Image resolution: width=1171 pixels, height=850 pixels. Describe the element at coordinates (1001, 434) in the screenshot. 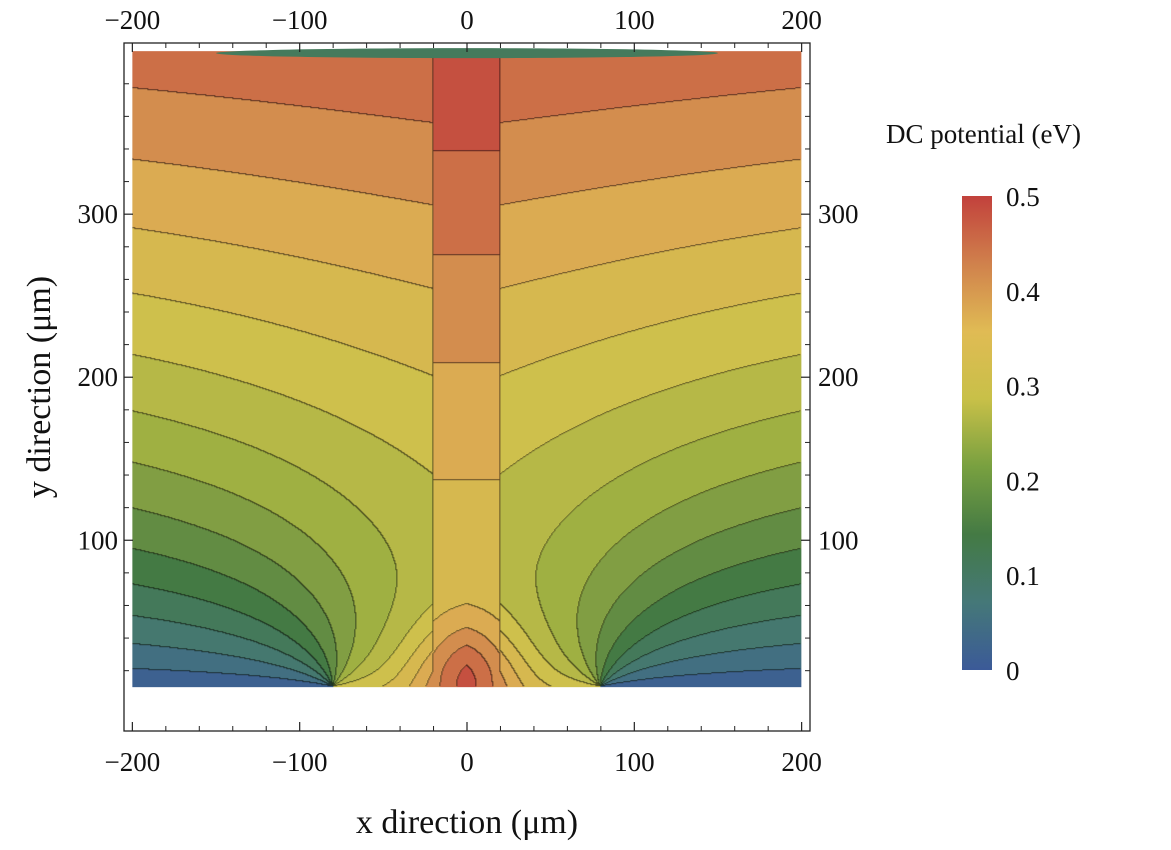

I see `colorbar: 0 0.1 0.2 0.3 0.4 0.5` at that location.